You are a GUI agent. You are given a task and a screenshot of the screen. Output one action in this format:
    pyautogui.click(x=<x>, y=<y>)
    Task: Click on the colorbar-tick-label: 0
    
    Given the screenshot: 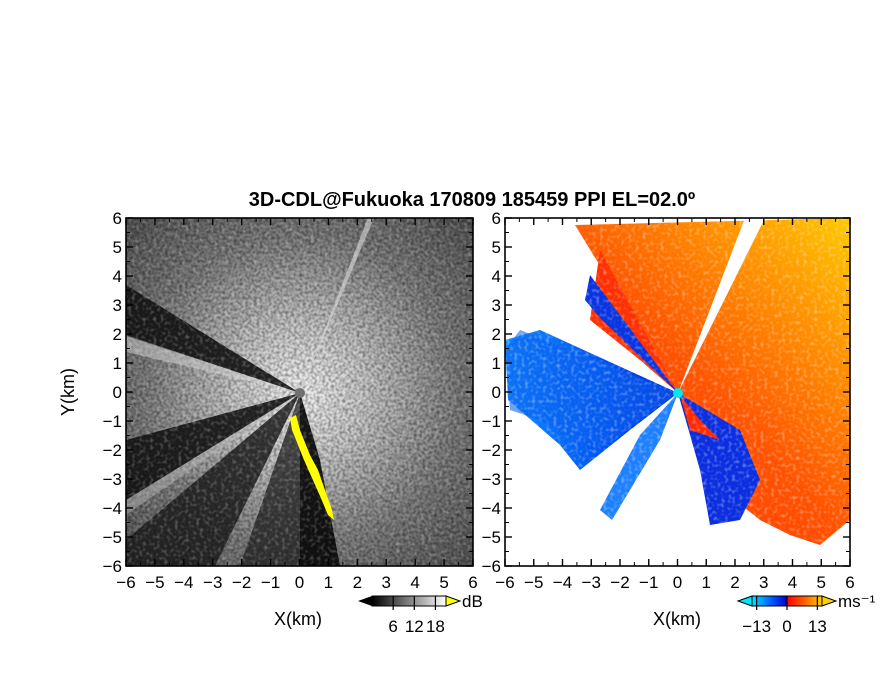 What is the action you would take?
    pyautogui.click(x=786, y=626)
    